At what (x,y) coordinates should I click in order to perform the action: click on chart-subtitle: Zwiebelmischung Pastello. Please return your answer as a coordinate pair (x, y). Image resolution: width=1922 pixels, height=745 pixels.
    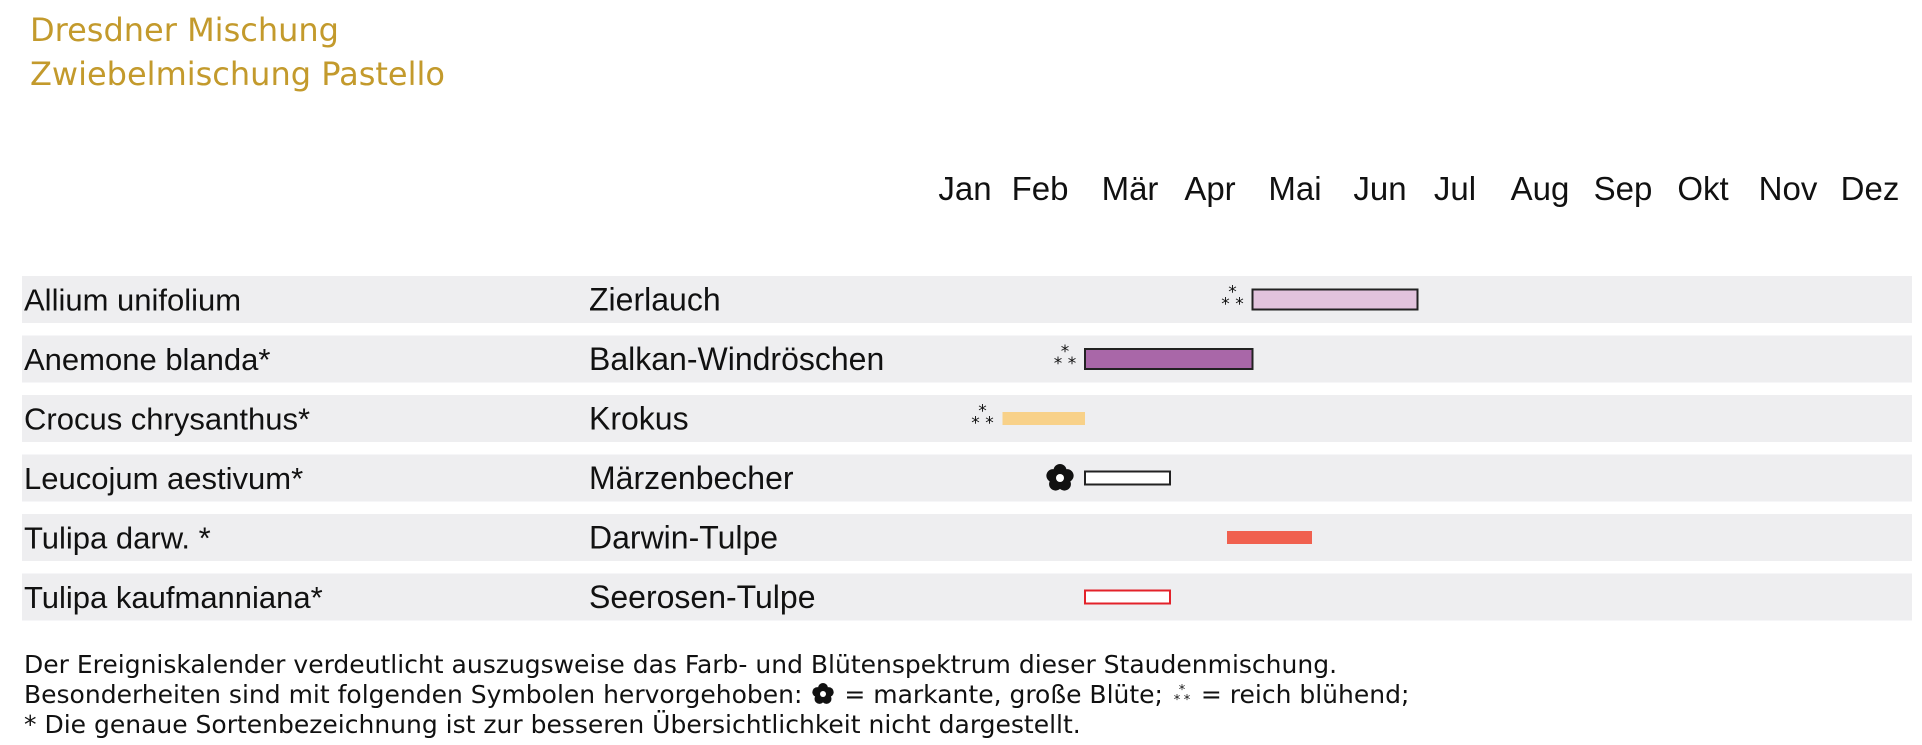
    Looking at the image, I should click on (237, 74).